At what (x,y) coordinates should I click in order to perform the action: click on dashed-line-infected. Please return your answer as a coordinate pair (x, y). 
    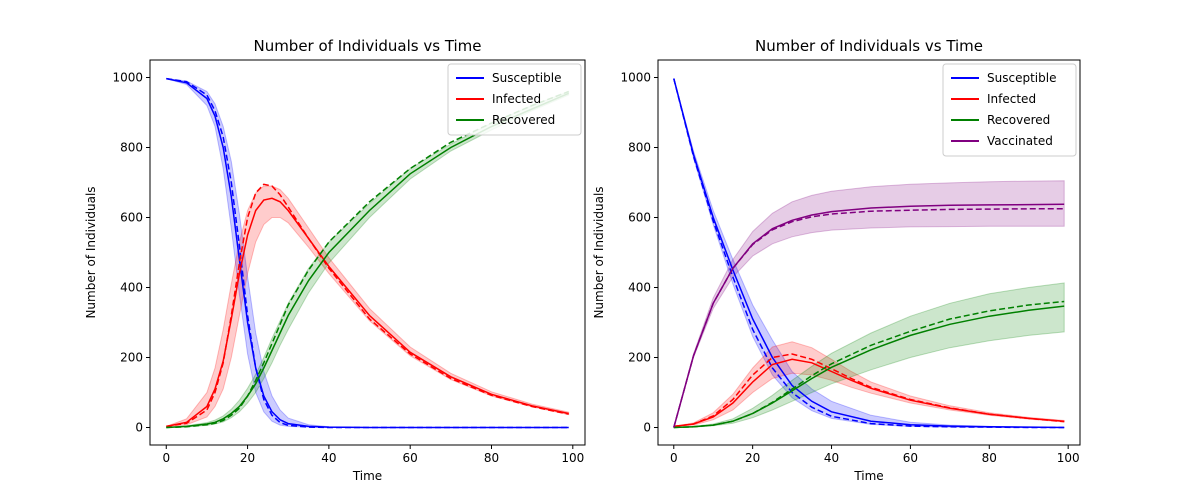
    Looking at the image, I should click on (869, 390).